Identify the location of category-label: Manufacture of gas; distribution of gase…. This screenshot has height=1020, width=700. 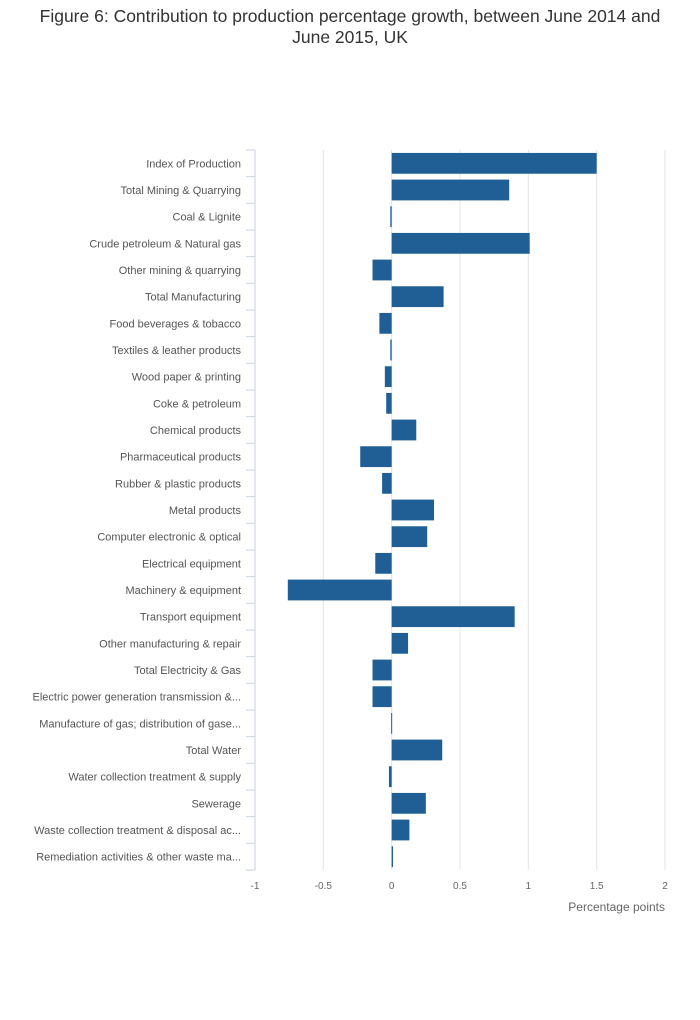
(140, 724).